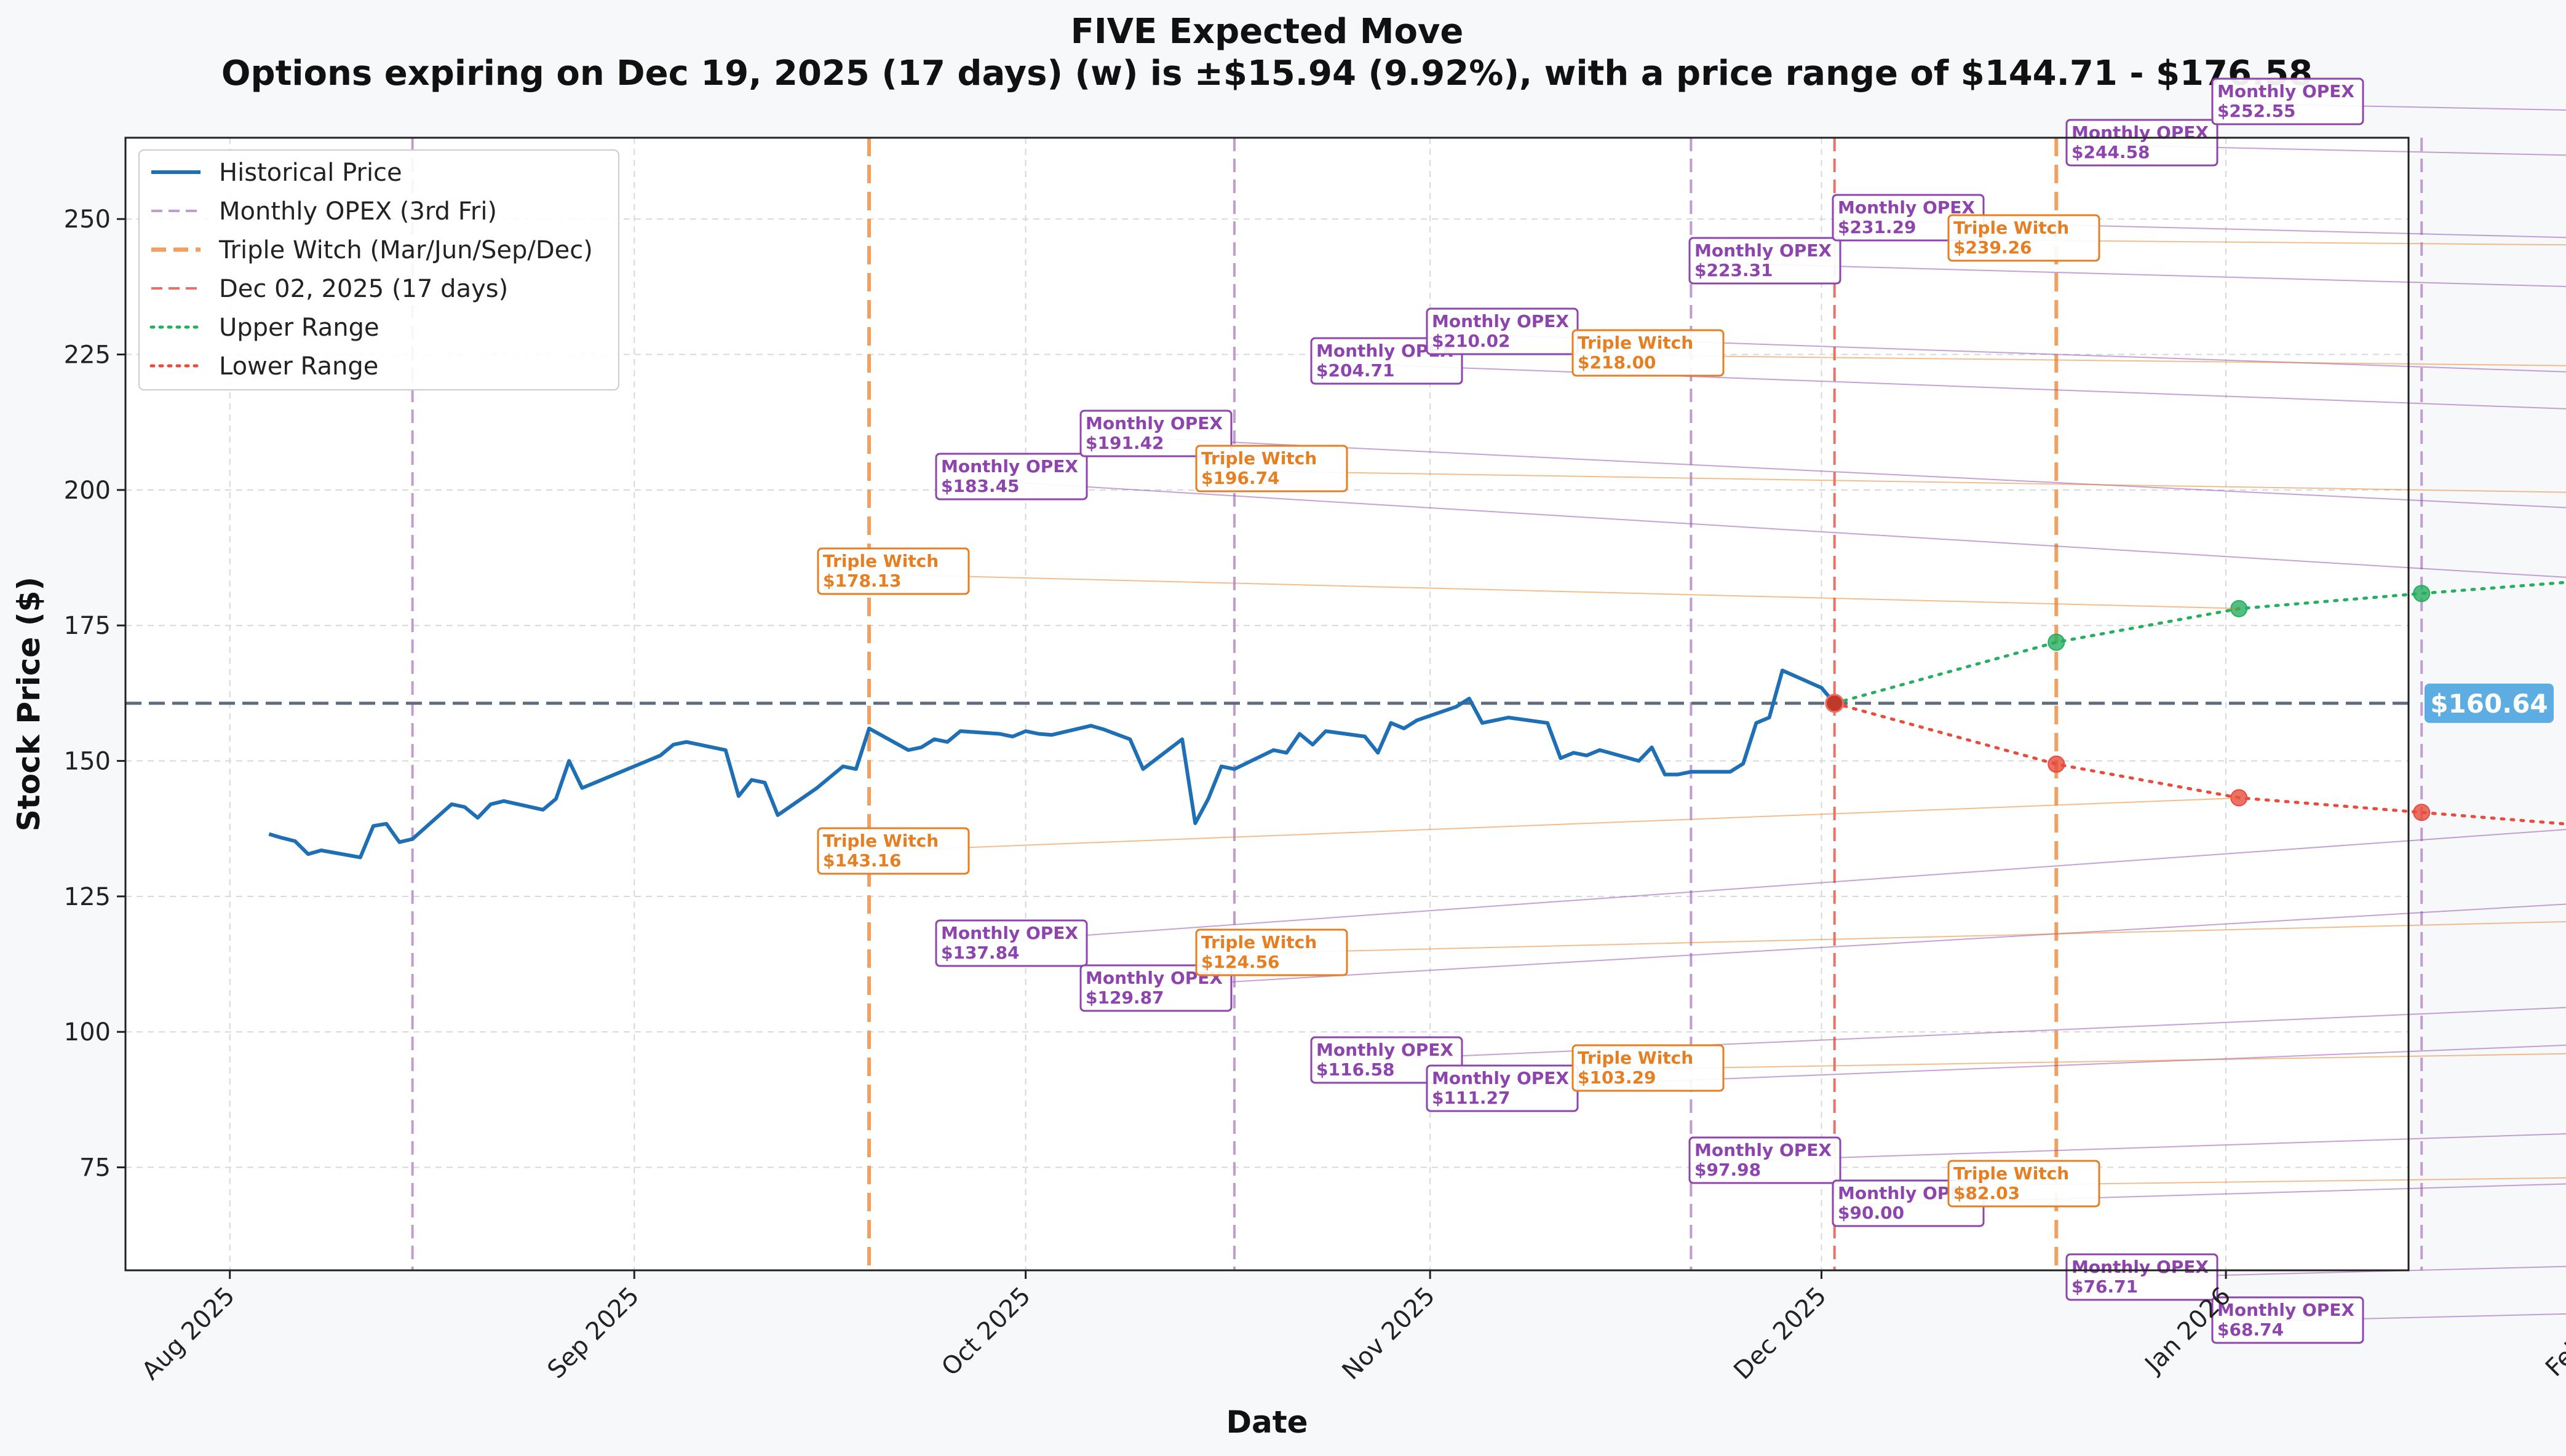 The image size is (2566, 1456). Describe the element at coordinates (1125, 443) in the screenshot. I see `annotation-value: $191.42` at that location.